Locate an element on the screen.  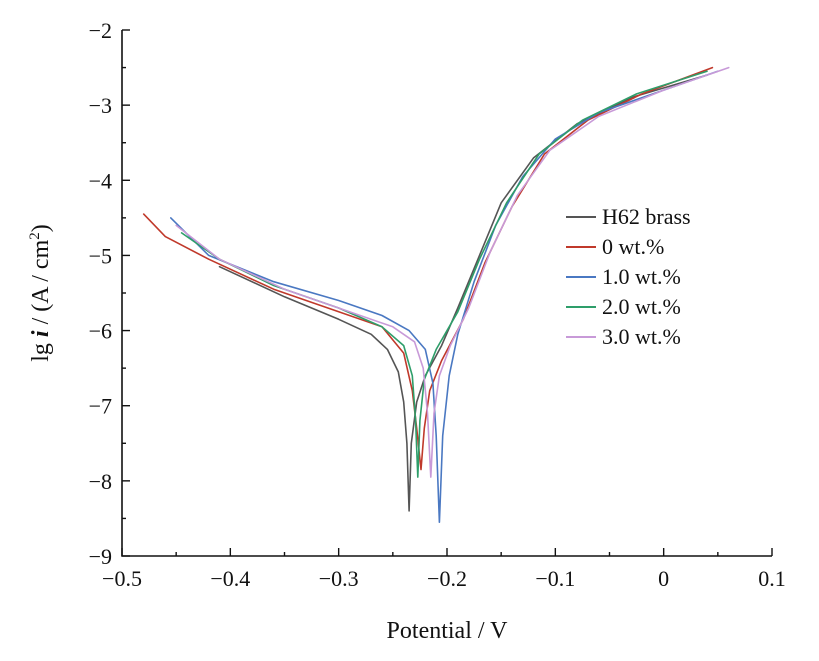
y-axis-label: lg i / (A / cm2) is located at coordinates (40, 293).